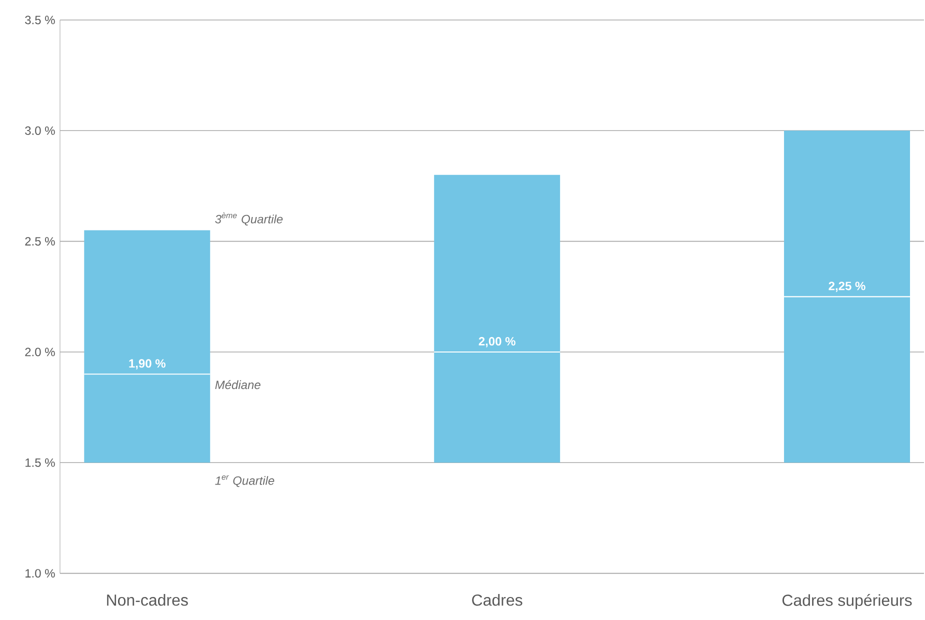 The width and height of the screenshot is (925, 620). What do you see at coordinates (40, 20) in the screenshot?
I see `y-tick-label: 3.5 %` at bounding box center [40, 20].